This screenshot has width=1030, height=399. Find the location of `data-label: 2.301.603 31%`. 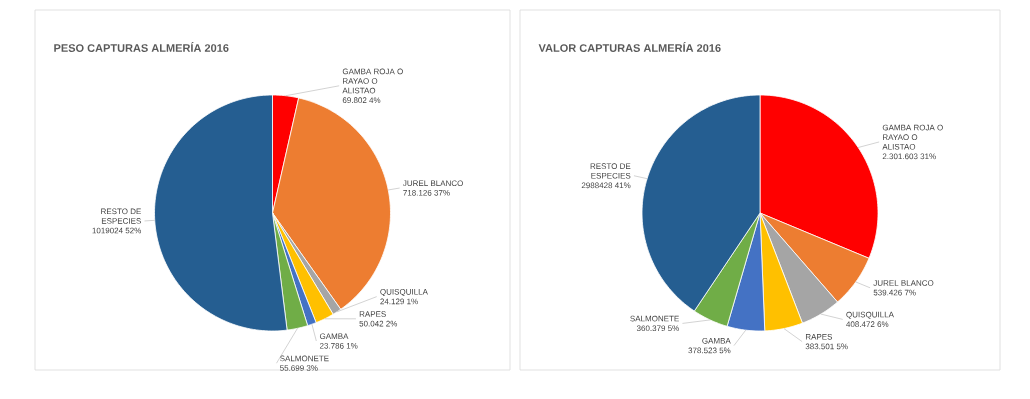

data-label: 2.301.603 31% is located at coordinates (909, 156).